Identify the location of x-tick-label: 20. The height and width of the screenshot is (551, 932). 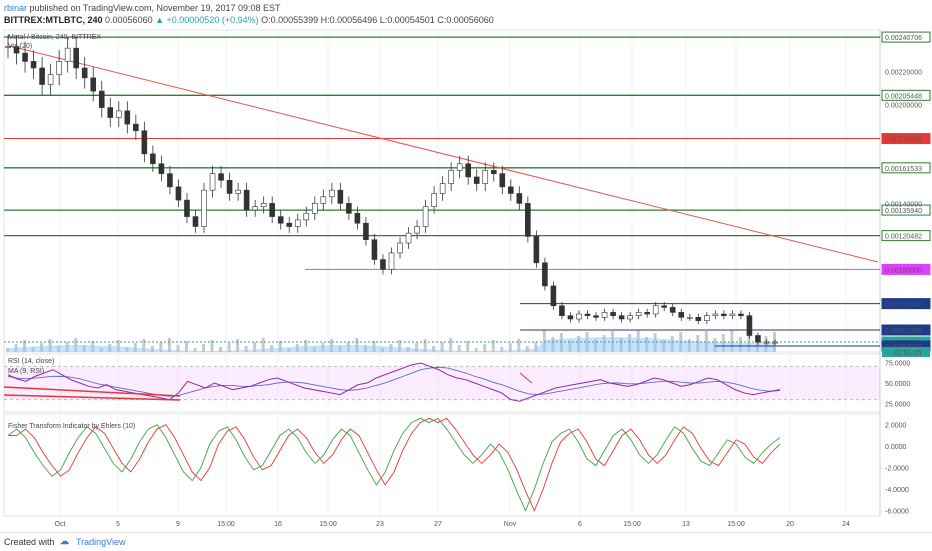
(790, 524).